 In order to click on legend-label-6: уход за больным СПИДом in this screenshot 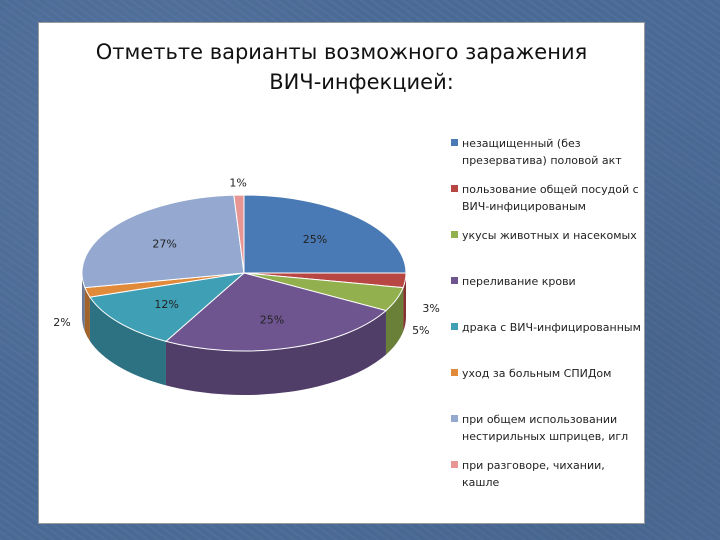, I will do `click(537, 373)`.